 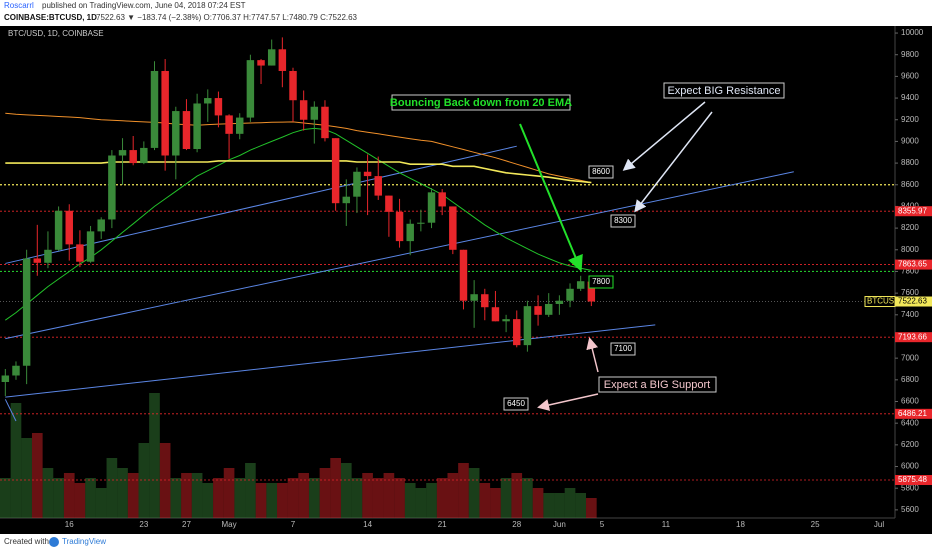 I want to click on footer-bg, so click(x=466, y=542).